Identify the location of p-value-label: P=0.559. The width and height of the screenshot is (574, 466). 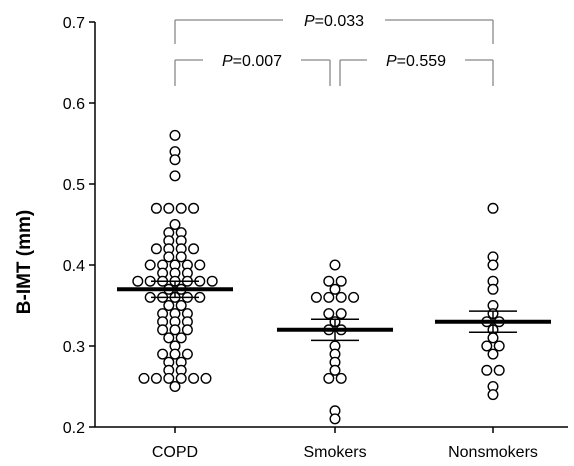
(416, 61).